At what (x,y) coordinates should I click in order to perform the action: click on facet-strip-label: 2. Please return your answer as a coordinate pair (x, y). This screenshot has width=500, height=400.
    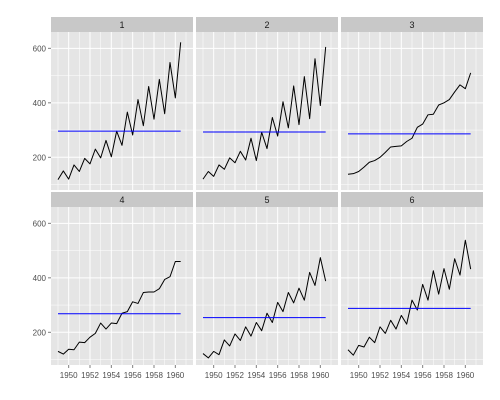
    Looking at the image, I should click on (266, 25).